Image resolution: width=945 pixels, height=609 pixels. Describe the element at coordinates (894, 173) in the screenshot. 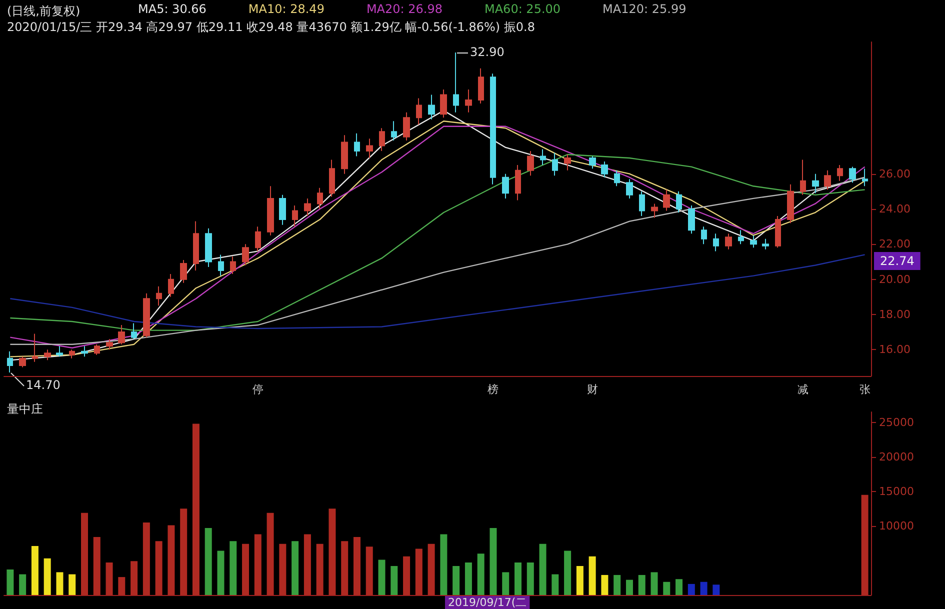

I see `y-tick-label: 26.00` at that location.